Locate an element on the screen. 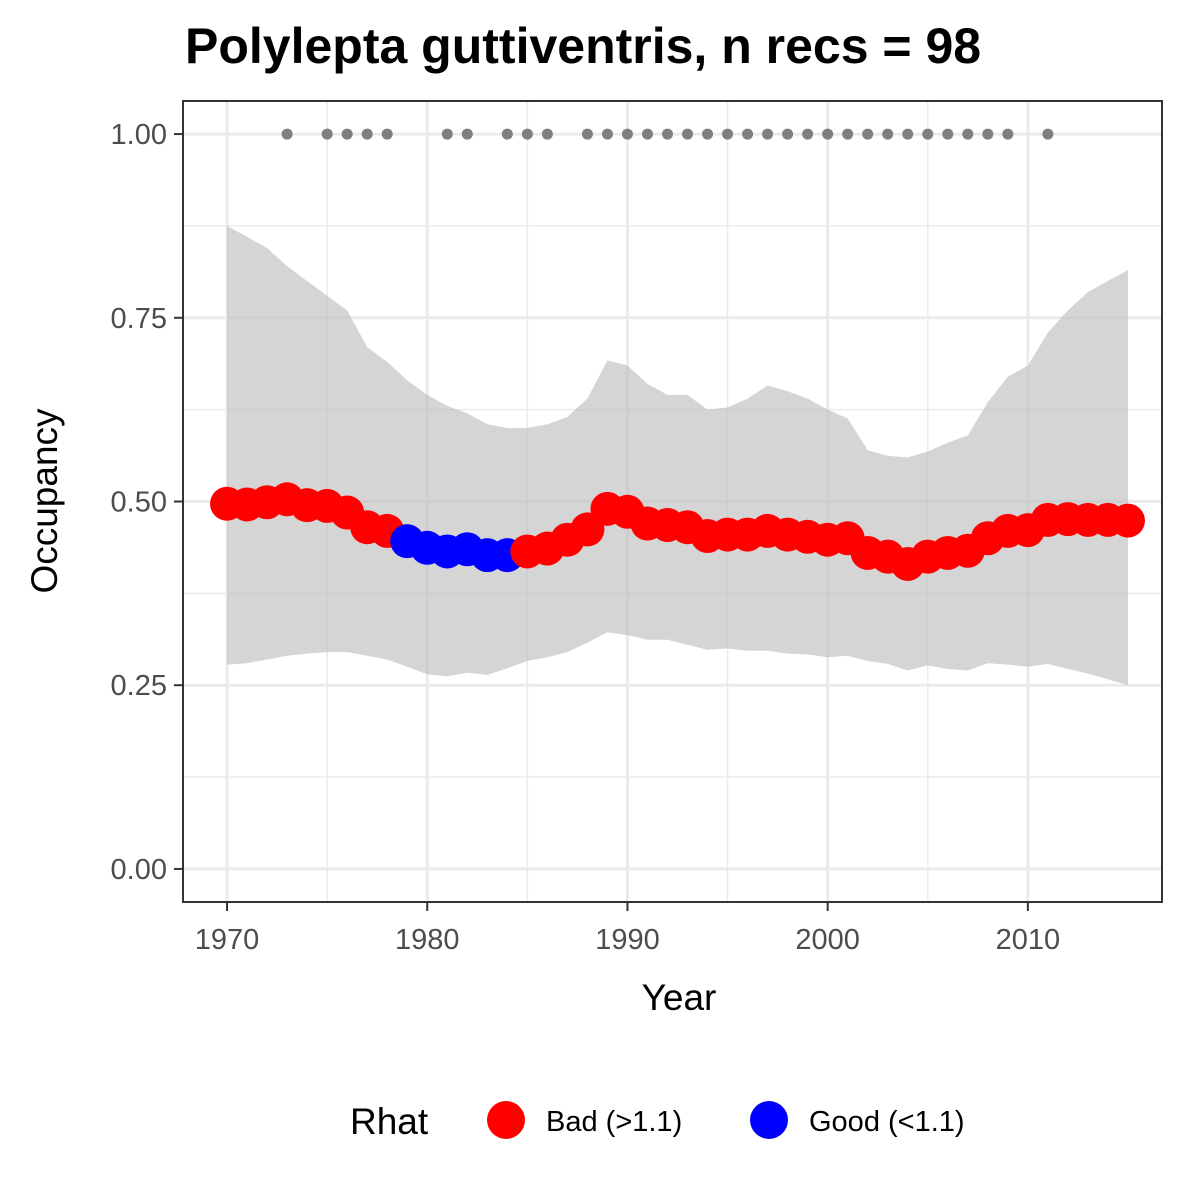 The width and height of the screenshot is (1200, 1200). legend-title: Rhat is located at coordinates (389, 1121).